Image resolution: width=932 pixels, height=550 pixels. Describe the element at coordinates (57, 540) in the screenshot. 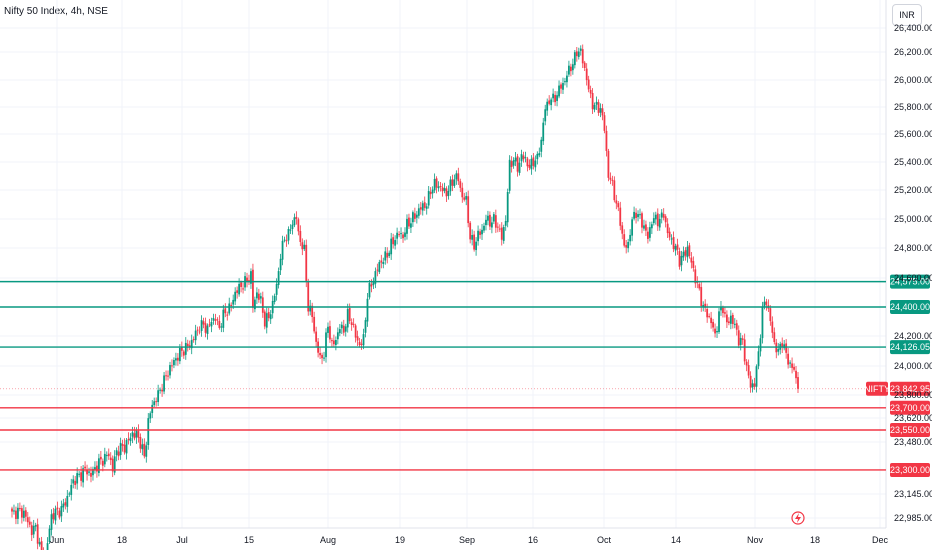

I see `time-tick-label: Jun` at that location.